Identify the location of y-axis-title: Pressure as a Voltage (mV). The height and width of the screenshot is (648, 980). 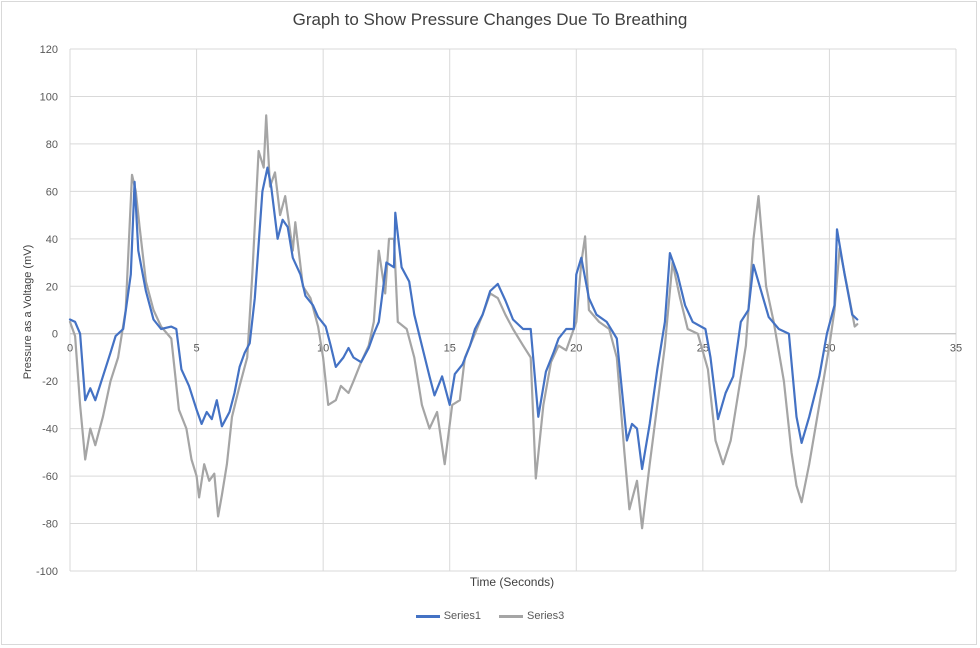
(28, 312).